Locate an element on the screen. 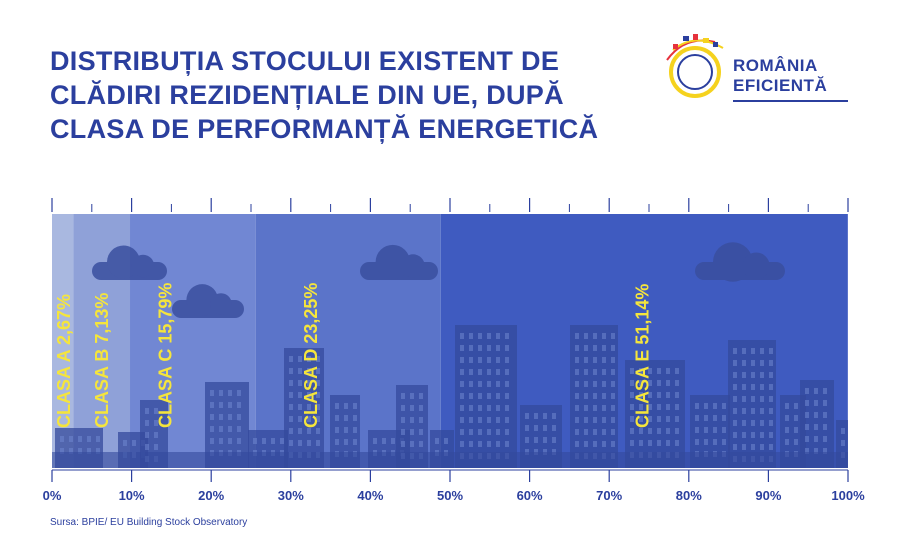 The width and height of the screenshot is (900, 553). title-line-1: DISTRIBUȚIA STOCULUI EXISTENT DE is located at coordinates (305, 61).